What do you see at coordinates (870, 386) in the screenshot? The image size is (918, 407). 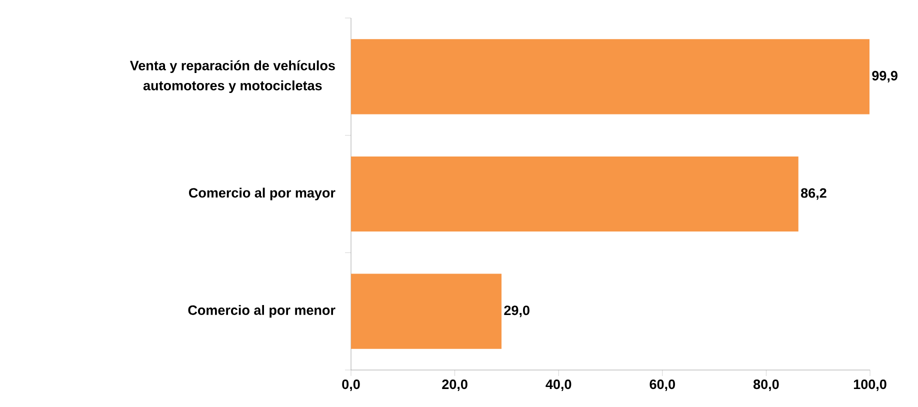 I see `x-tick-label: 100,0` at bounding box center [870, 386].